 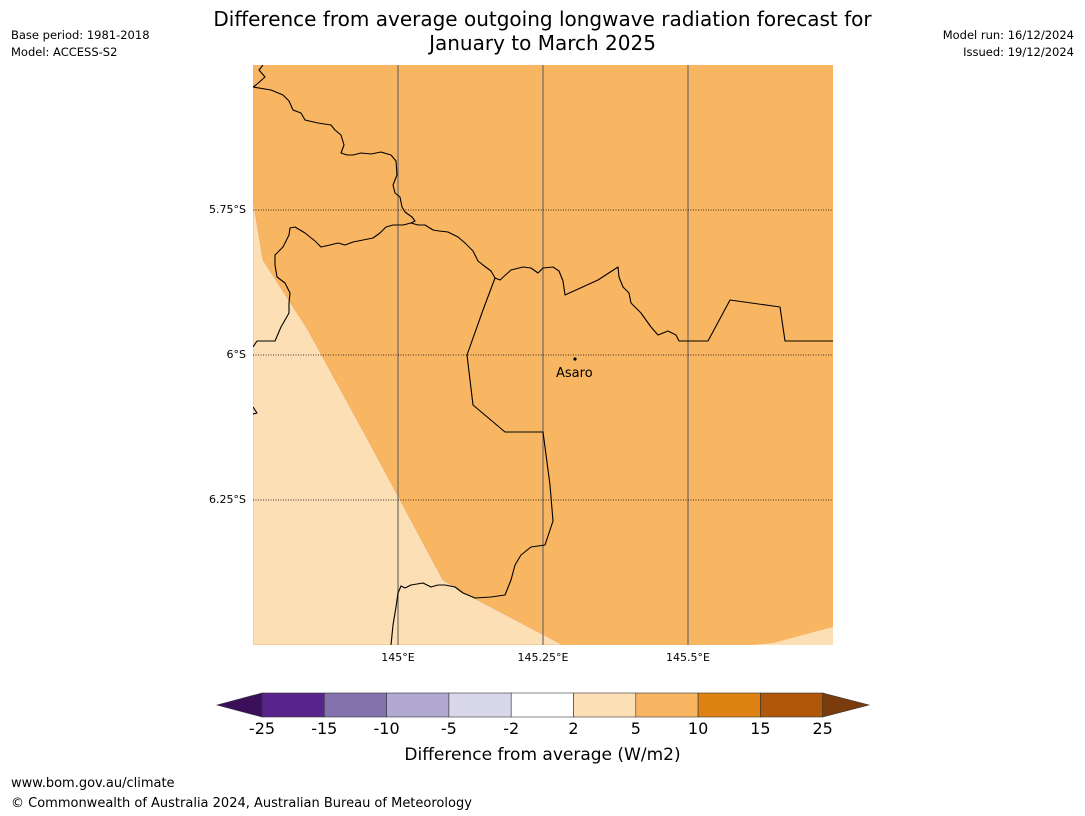 I want to click on colorbar, so click(x=543, y=705).